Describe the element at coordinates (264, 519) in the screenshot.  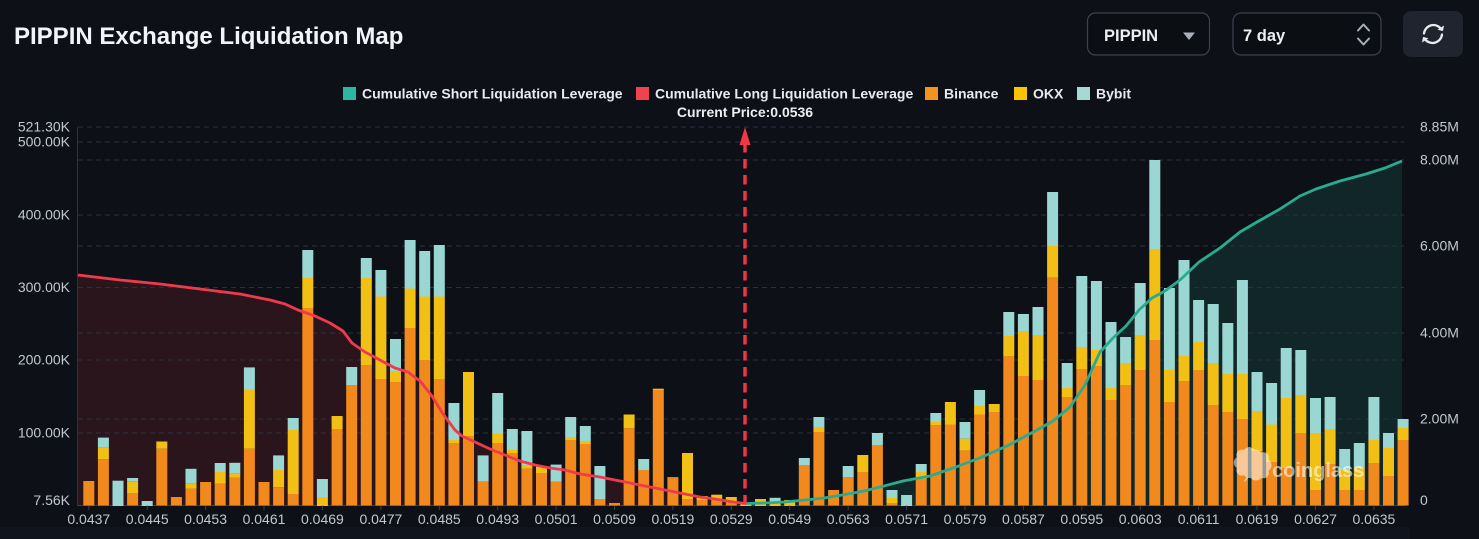
I see `svg-text: 0.0461` at that location.